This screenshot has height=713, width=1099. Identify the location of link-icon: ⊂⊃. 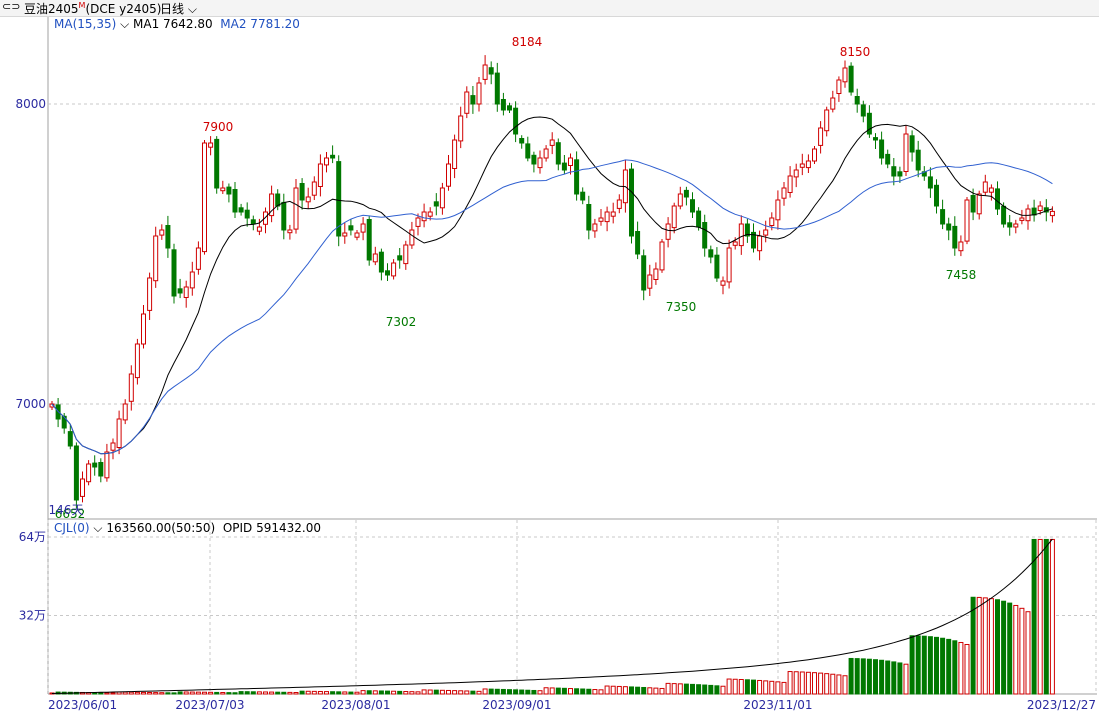
(11, 6).